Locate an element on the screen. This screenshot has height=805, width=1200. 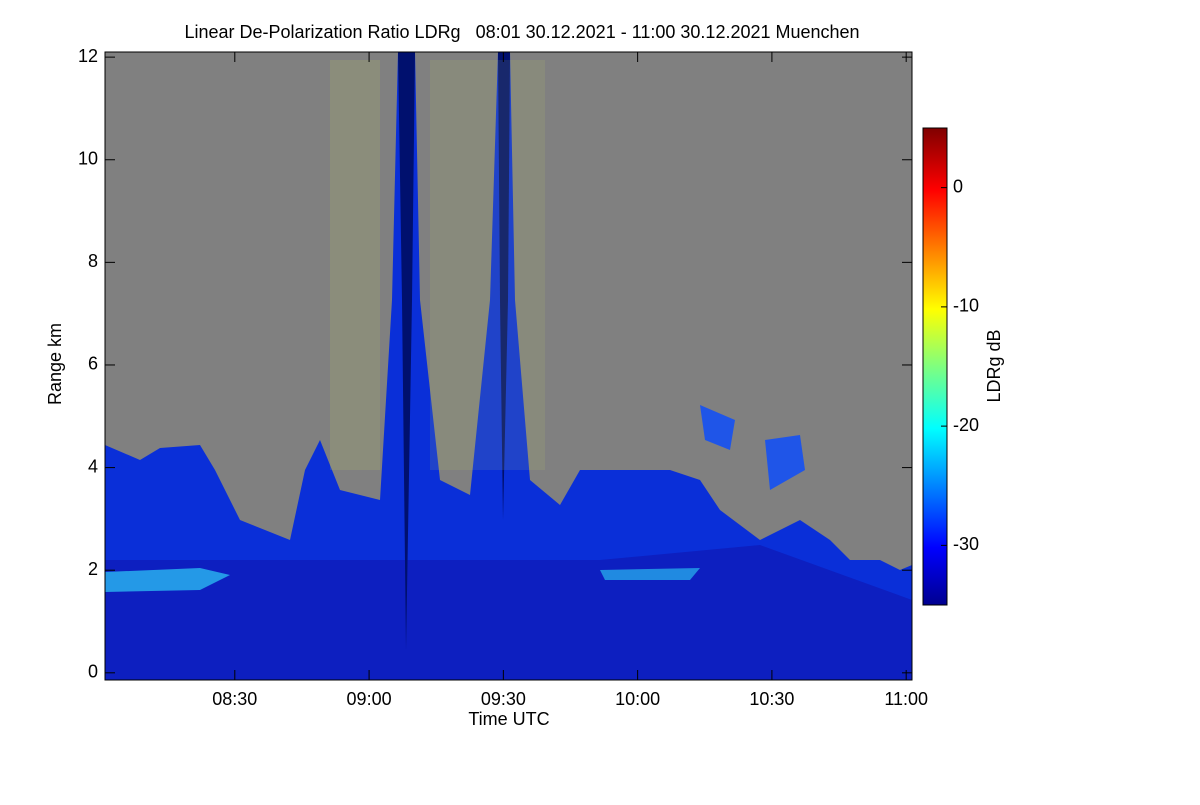
y-axis-label: Range km is located at coordinates (55, 364).